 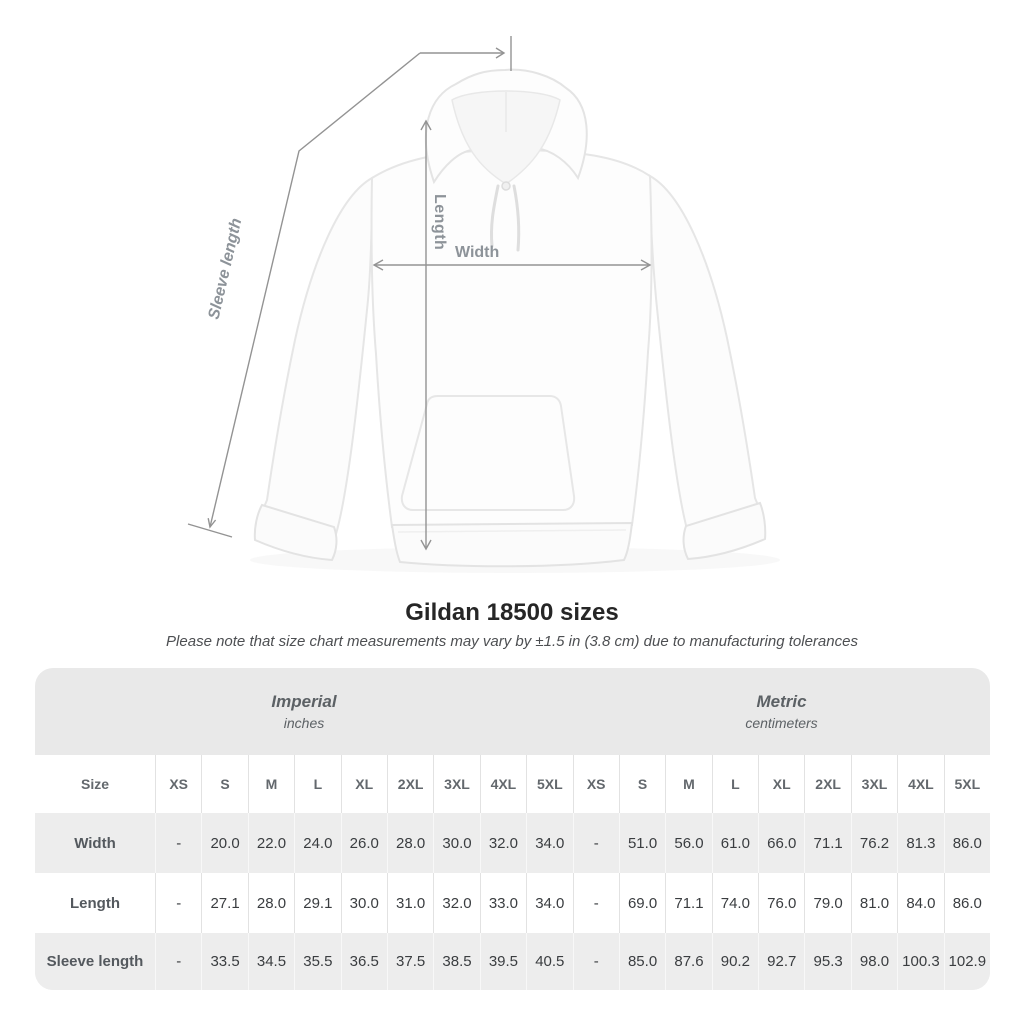 What do you see at coordinates (426, 545) in the screenshot?
I see `length-arrowhead-bottom` at bounding box center [426, 545].